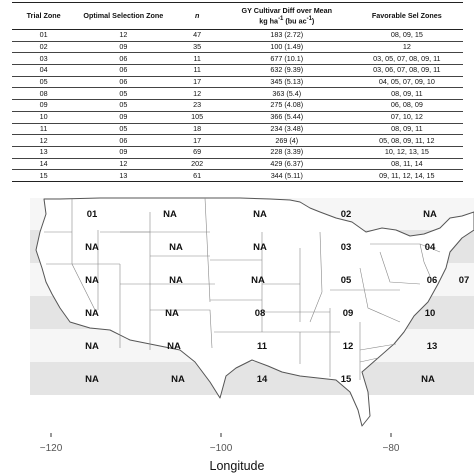 This screenshot has width=474, height=474. What do you see at coordinates (281, 18) in the screenshot?
I see `gy-header-sup1: -1` at bounding box center [281, 18].